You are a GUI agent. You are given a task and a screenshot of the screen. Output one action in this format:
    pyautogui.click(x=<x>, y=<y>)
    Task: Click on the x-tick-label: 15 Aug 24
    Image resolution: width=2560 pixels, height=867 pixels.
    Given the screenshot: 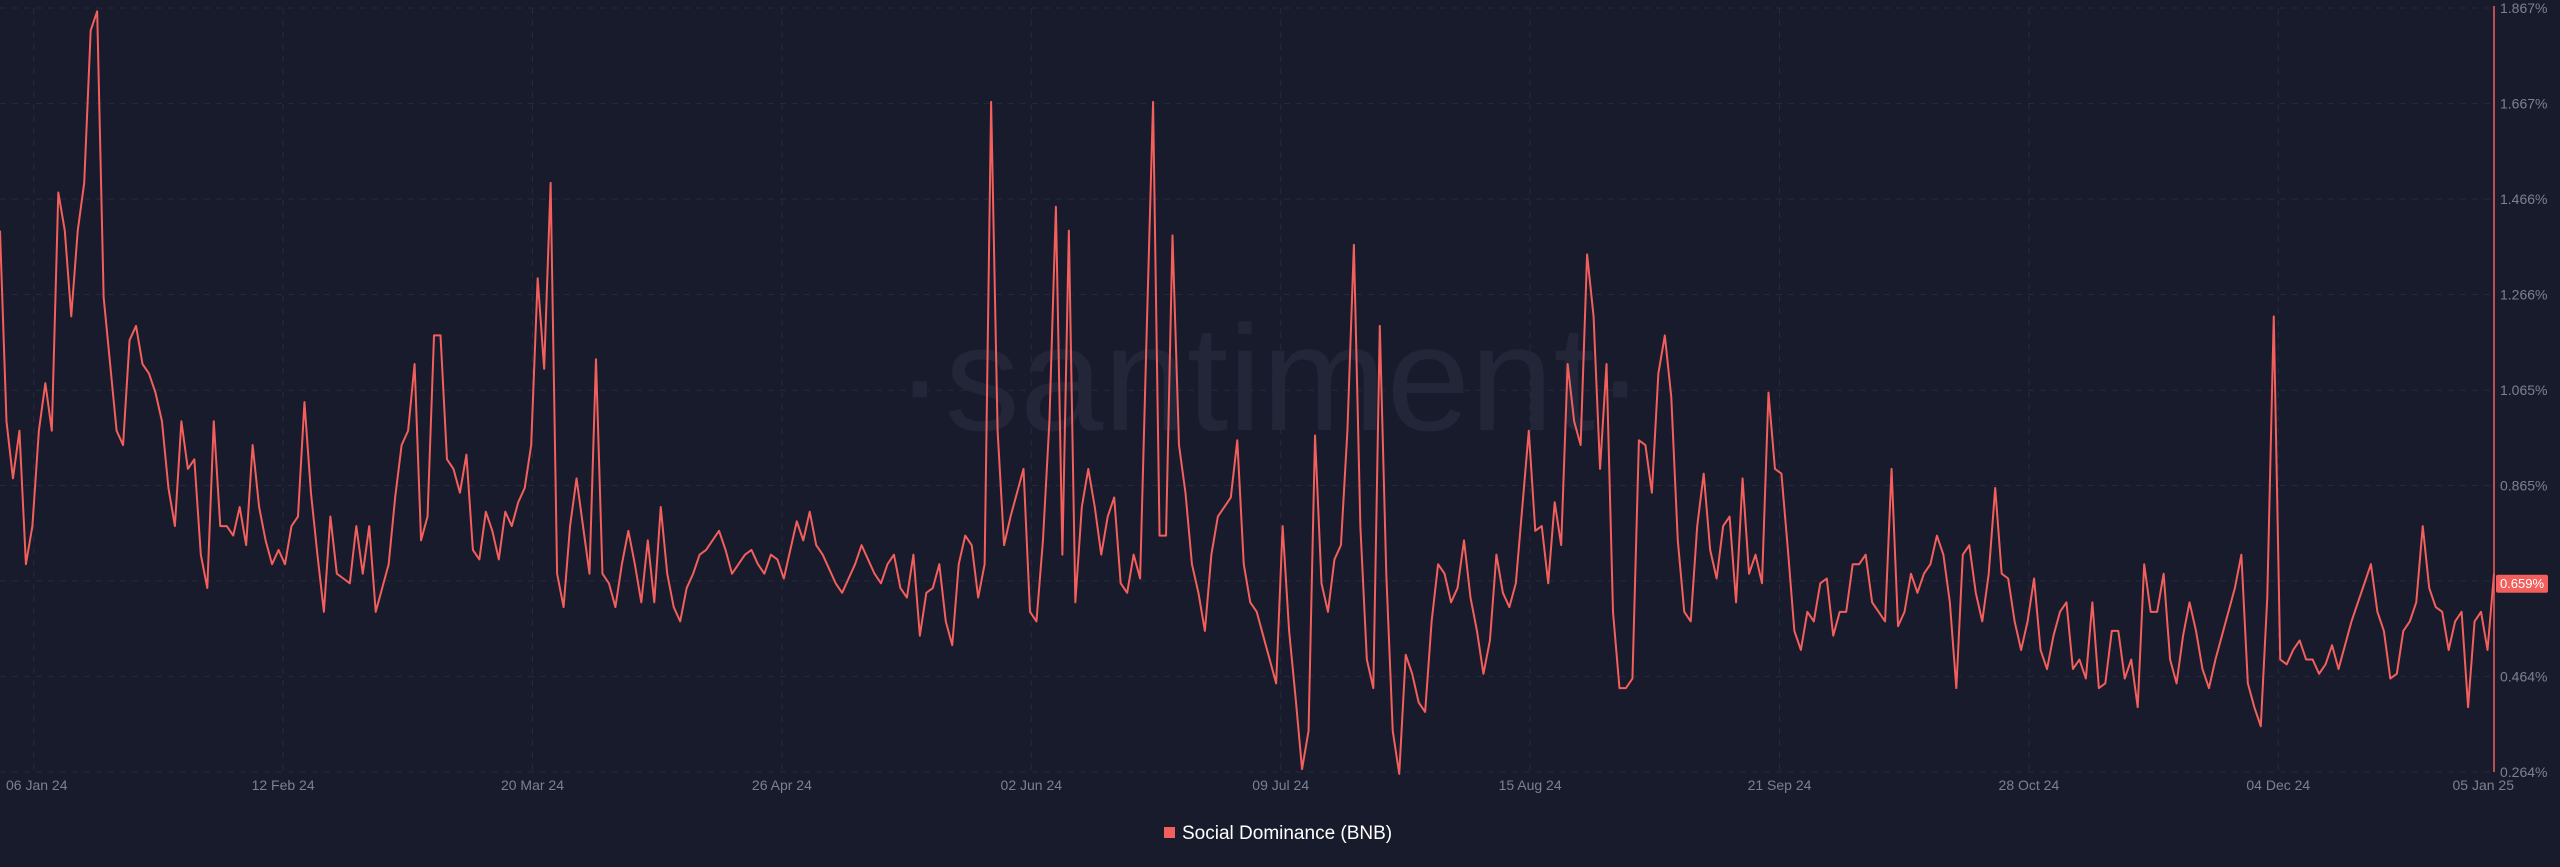 What is the action you would take?
    pyautogui.click(x=1530, y=785)
    